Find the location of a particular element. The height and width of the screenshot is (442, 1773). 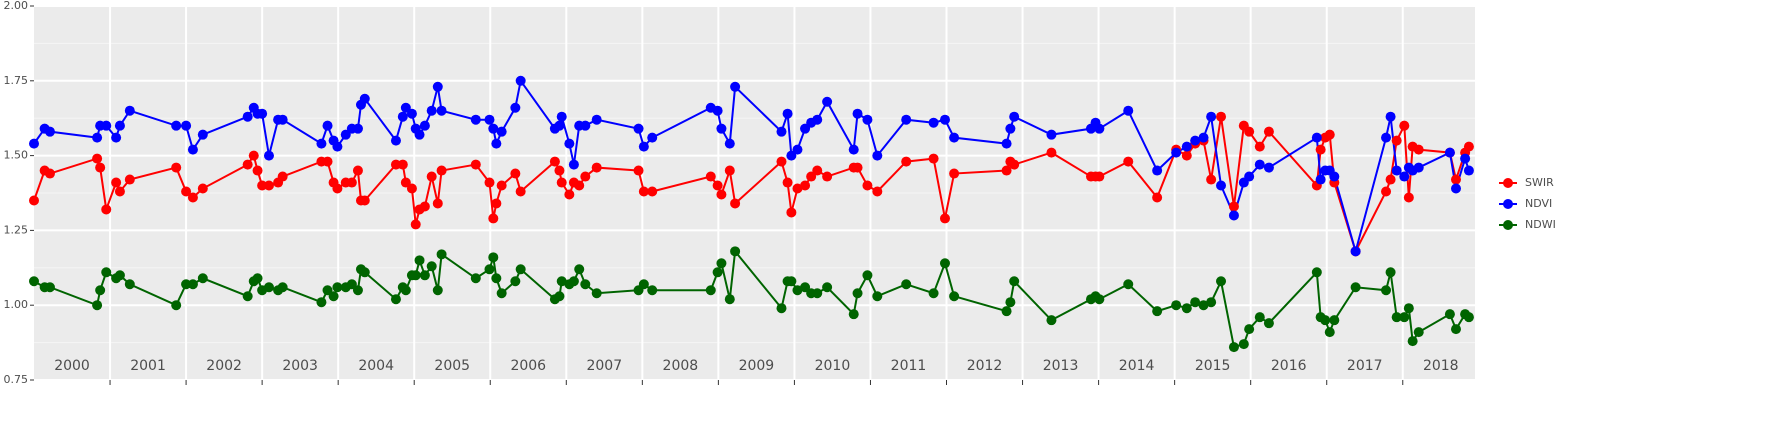

legend: SWIR NDVI NDWI is located at coordinates (1527, 203).